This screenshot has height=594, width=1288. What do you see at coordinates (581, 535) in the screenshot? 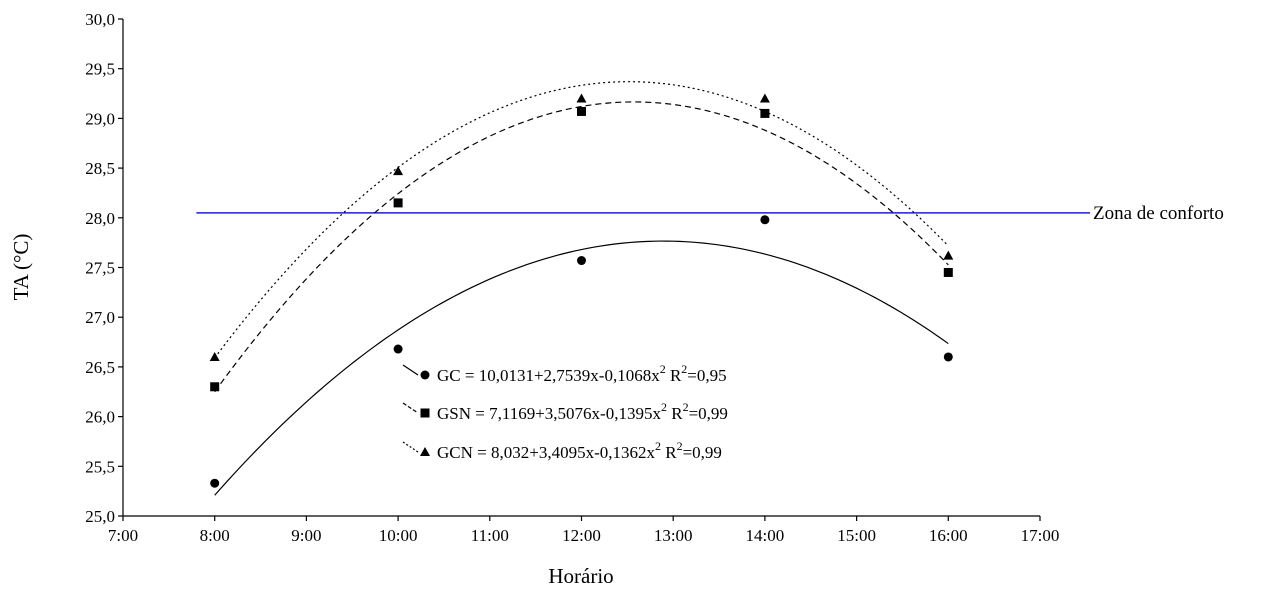
I see `x-tick-label: 12:00` at bounding box center [581, 535].